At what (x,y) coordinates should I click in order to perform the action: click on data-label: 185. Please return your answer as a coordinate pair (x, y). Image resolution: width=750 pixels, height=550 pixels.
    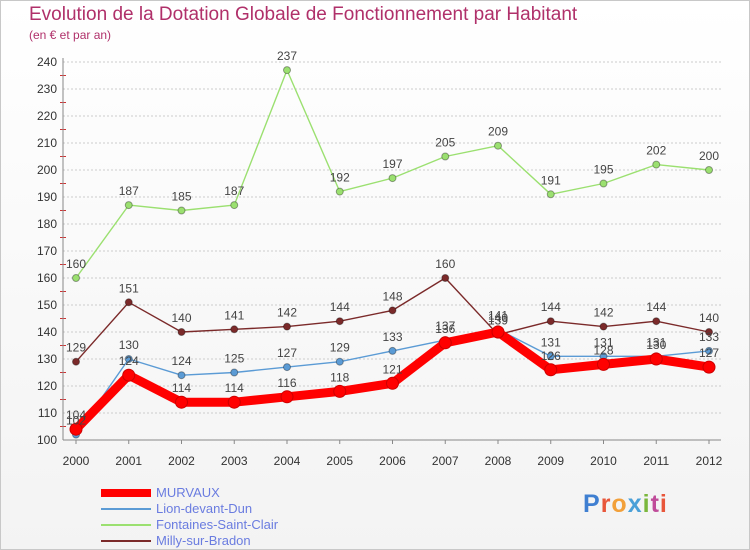
    Looking at the image, I should click on (181, 197).